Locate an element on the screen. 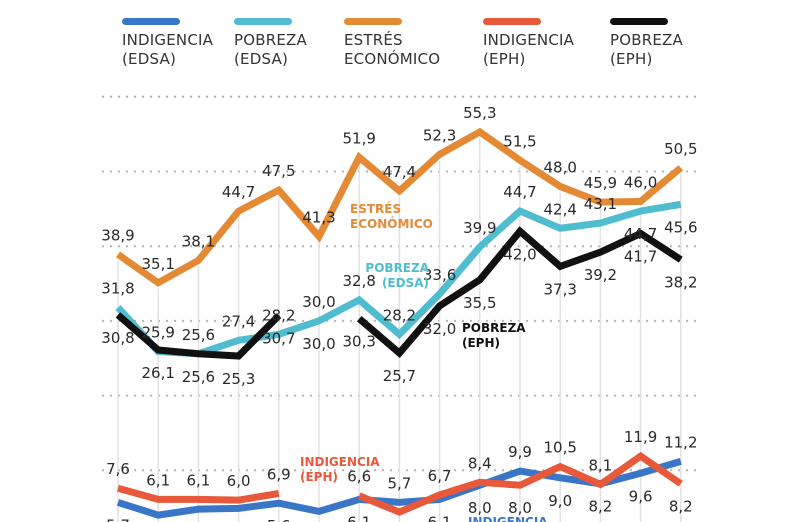 The height and width of the screenshot is (522, 800). data-label-estres: 46,0 is located at coordinates (640, 182).